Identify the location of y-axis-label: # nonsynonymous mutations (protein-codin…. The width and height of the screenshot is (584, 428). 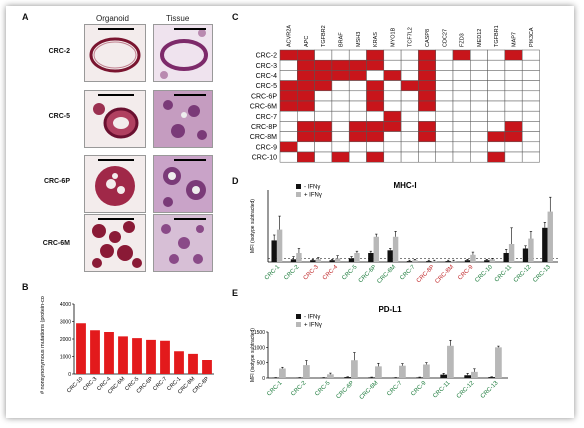
(43, 345).